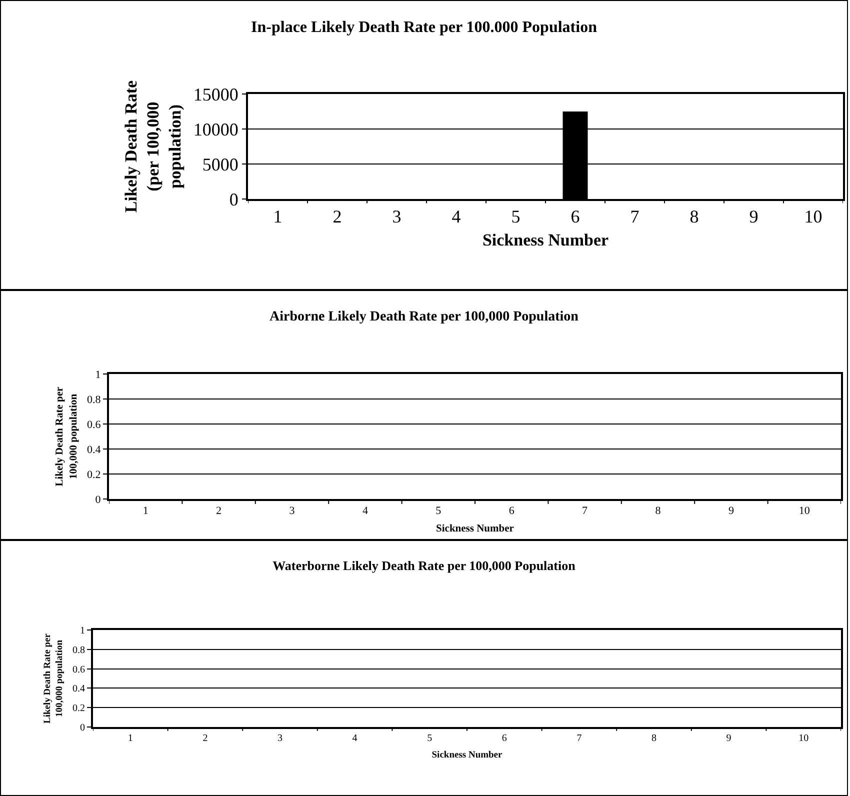  I want to click on chart-title: Waterborne Likely Death Rate per 100,000 Population, so click(424, 565).